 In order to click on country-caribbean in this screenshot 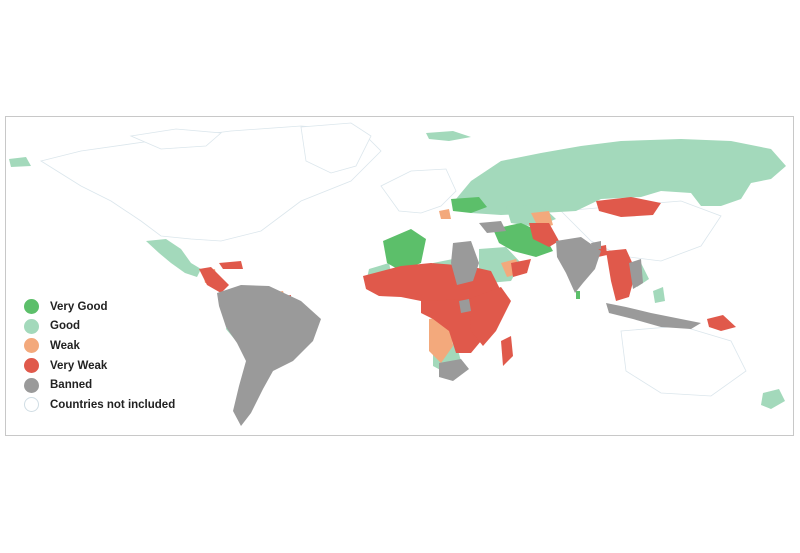, I will do `click(231, 265)`.